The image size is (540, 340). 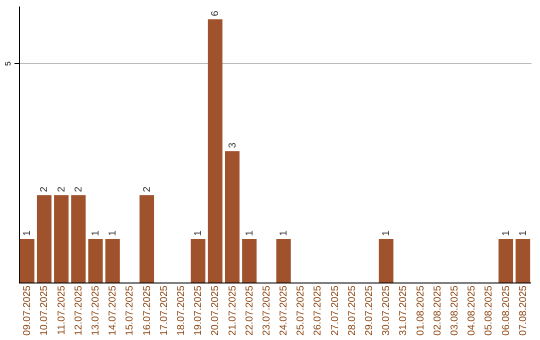 I want to click on x-tick-label: 25.07.2025, so click(x=301, y=310).